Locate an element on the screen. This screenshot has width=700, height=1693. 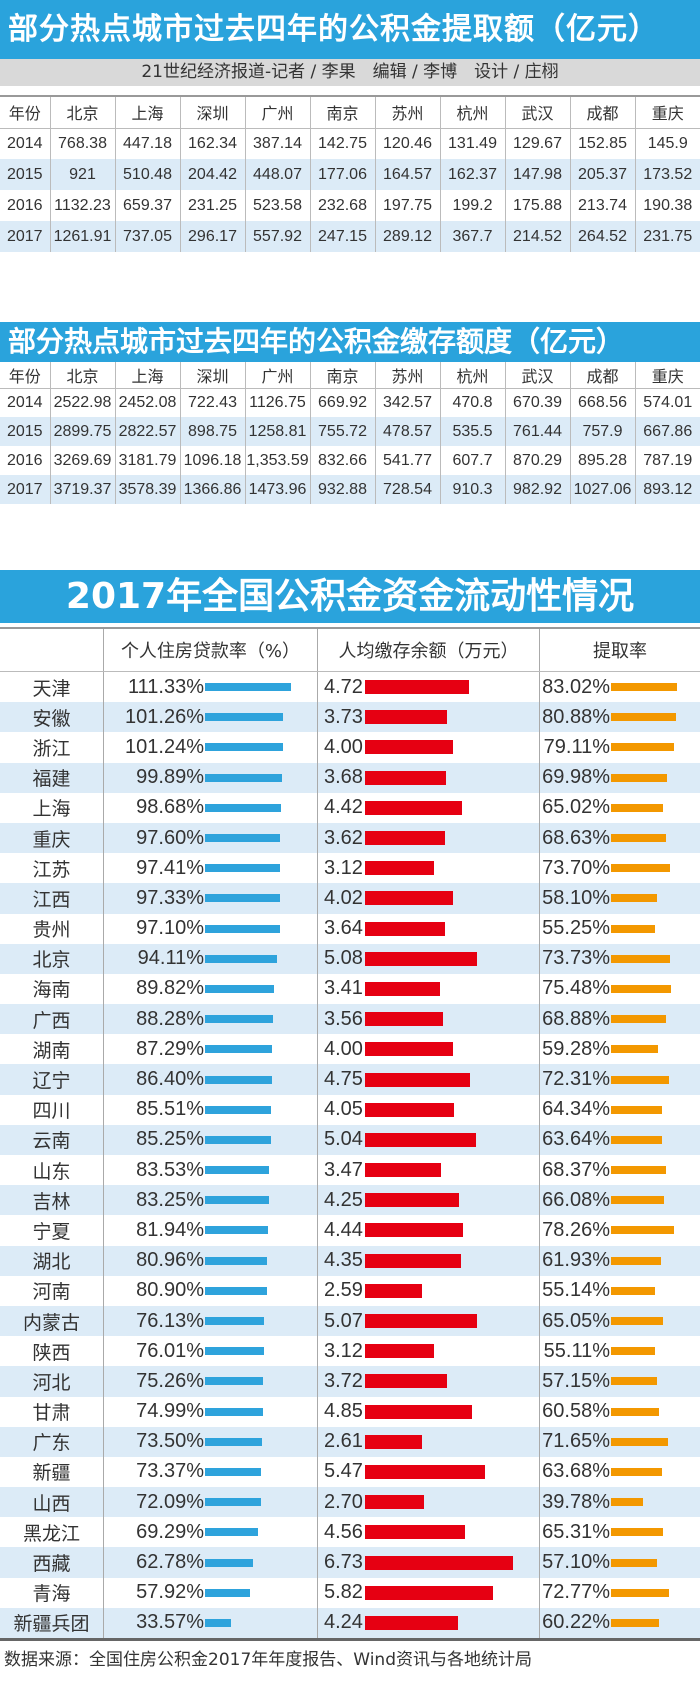
data-label: 4.75 is located at coordinates (343, 1079).